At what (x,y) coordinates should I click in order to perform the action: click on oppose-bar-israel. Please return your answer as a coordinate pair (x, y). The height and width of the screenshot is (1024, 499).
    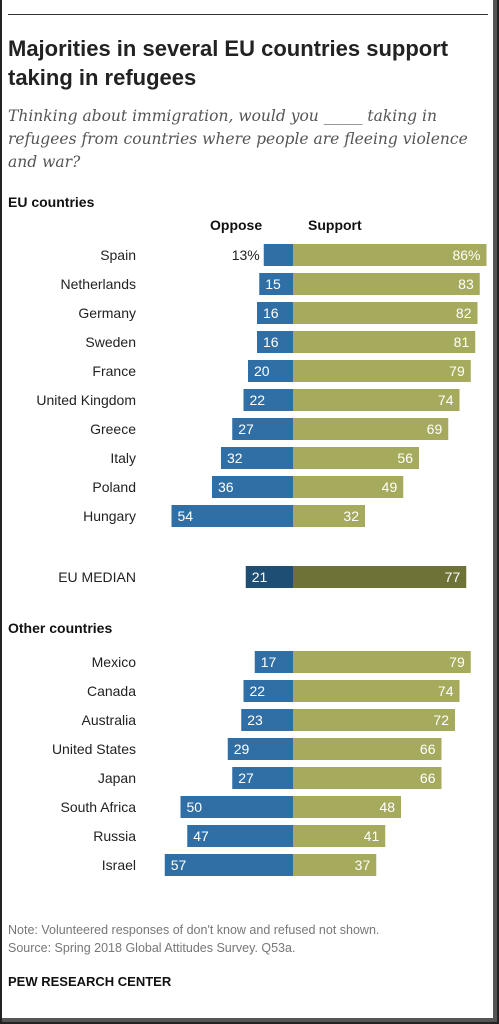
    Looking at the image, I should click on (228, 865).